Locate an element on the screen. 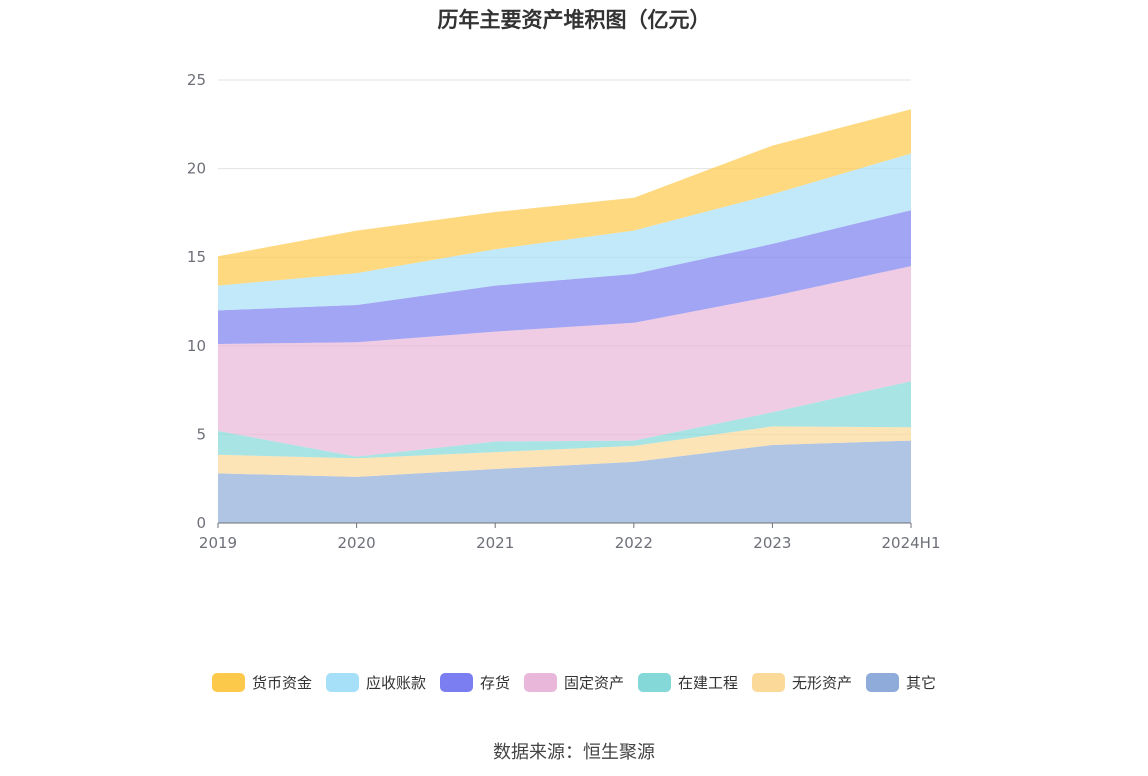 The width and height of the screenshot is (1148, 776). legend-label: 货币资金 is located at coordinates (281, 683).